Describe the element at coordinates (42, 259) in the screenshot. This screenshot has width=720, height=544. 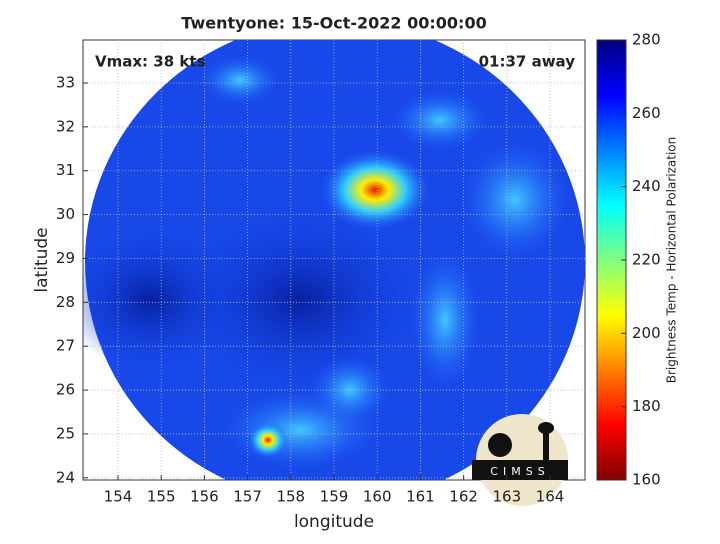
I see `y-axis-label: latitude` at that location.